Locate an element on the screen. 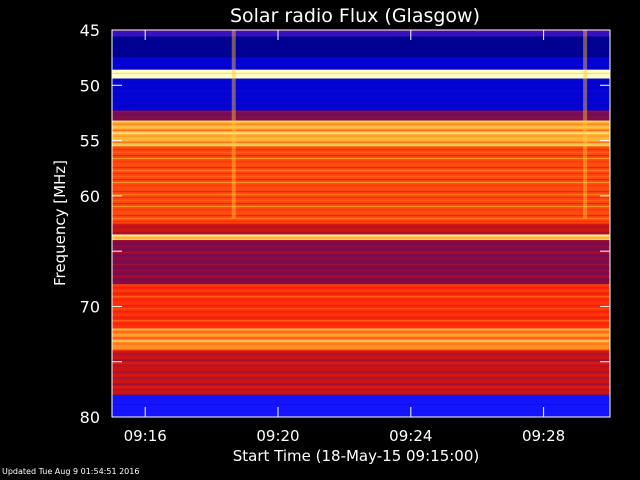 The width and height of the screenshot is (640, 480). y-tick-label: 80 is located at coordinates (90, 417).